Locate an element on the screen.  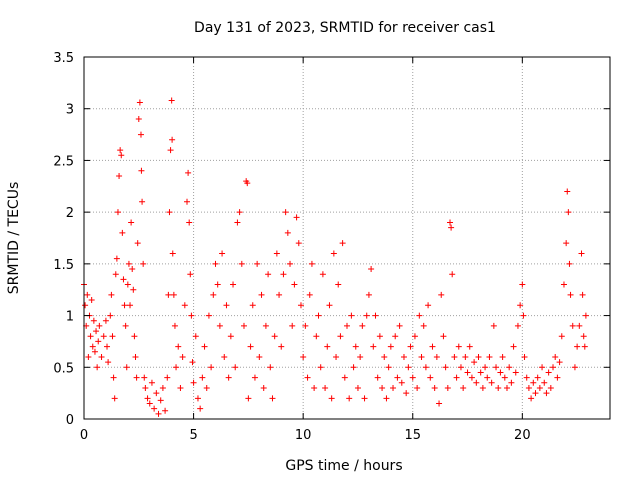
x-tick-label: 5 is located at coordinates (193, 435).